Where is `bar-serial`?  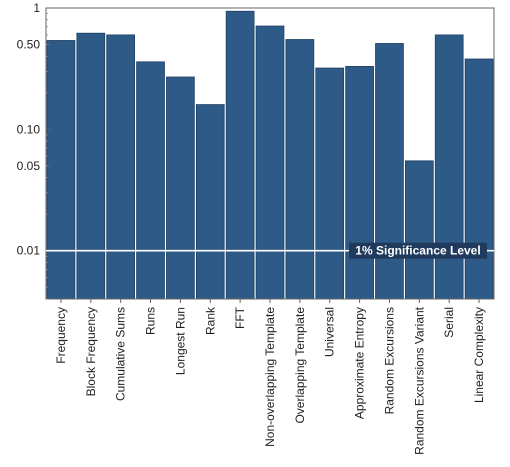
bar-serial is located at coordinates (449, 167).